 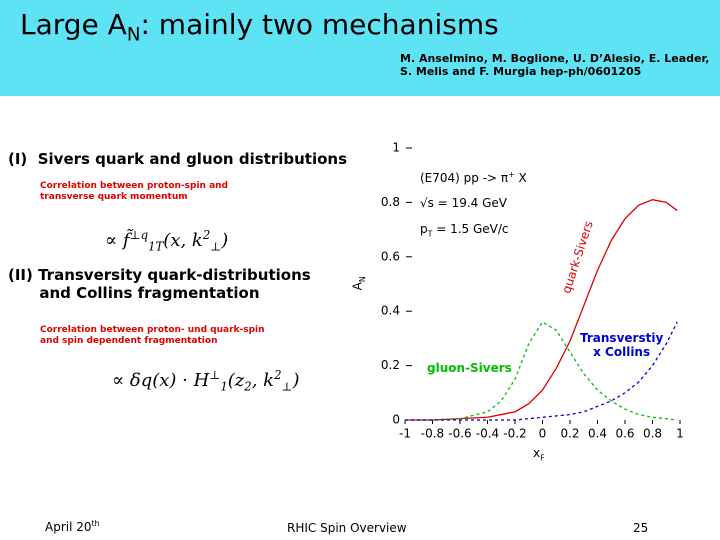 I want to click on annotation: √s = 19.4 GeV, so click(x=463, y=203).